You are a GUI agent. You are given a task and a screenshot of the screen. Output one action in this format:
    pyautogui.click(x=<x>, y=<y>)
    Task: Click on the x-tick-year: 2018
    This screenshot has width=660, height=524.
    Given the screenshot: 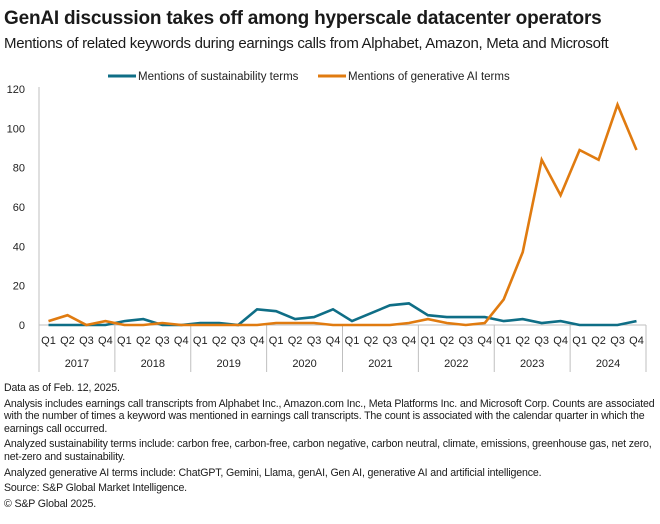 What is the action you would take?
    pyautogui.click(x=153, y=364)
    